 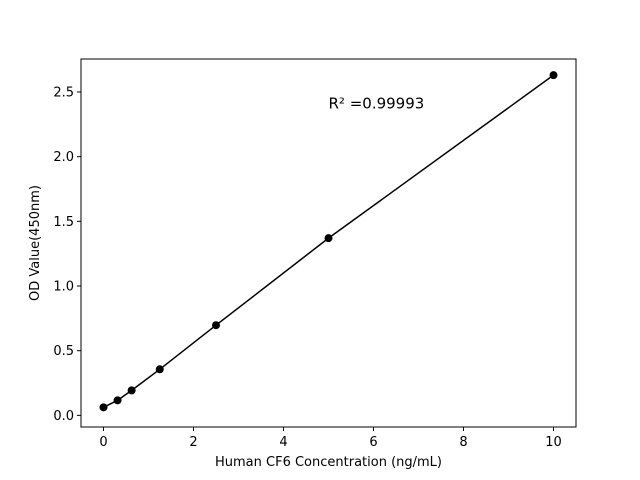 What do you see at coordinates (63, 222) in the screenshot?
I see `y-tick-label: 1.5` at bounding box center [63, 222].